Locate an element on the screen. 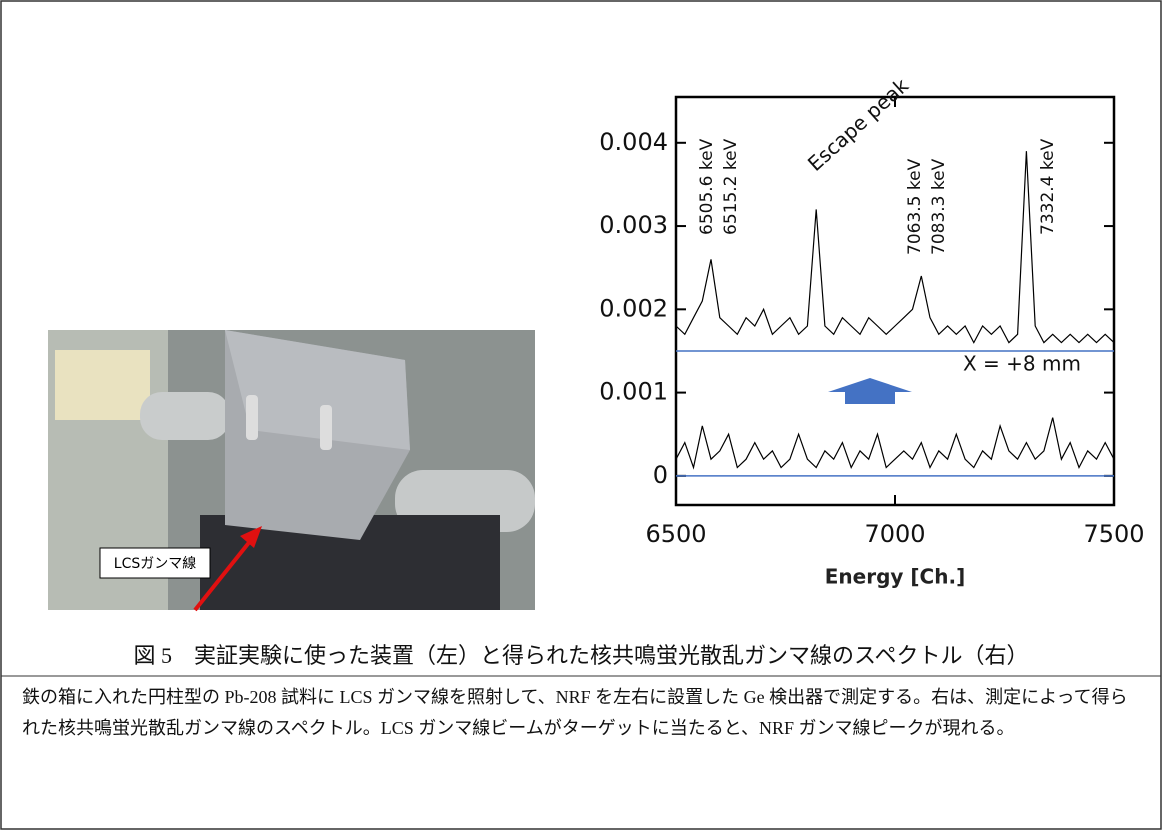  y-tick-label: 0.004 is located at coordinates (633, 142).